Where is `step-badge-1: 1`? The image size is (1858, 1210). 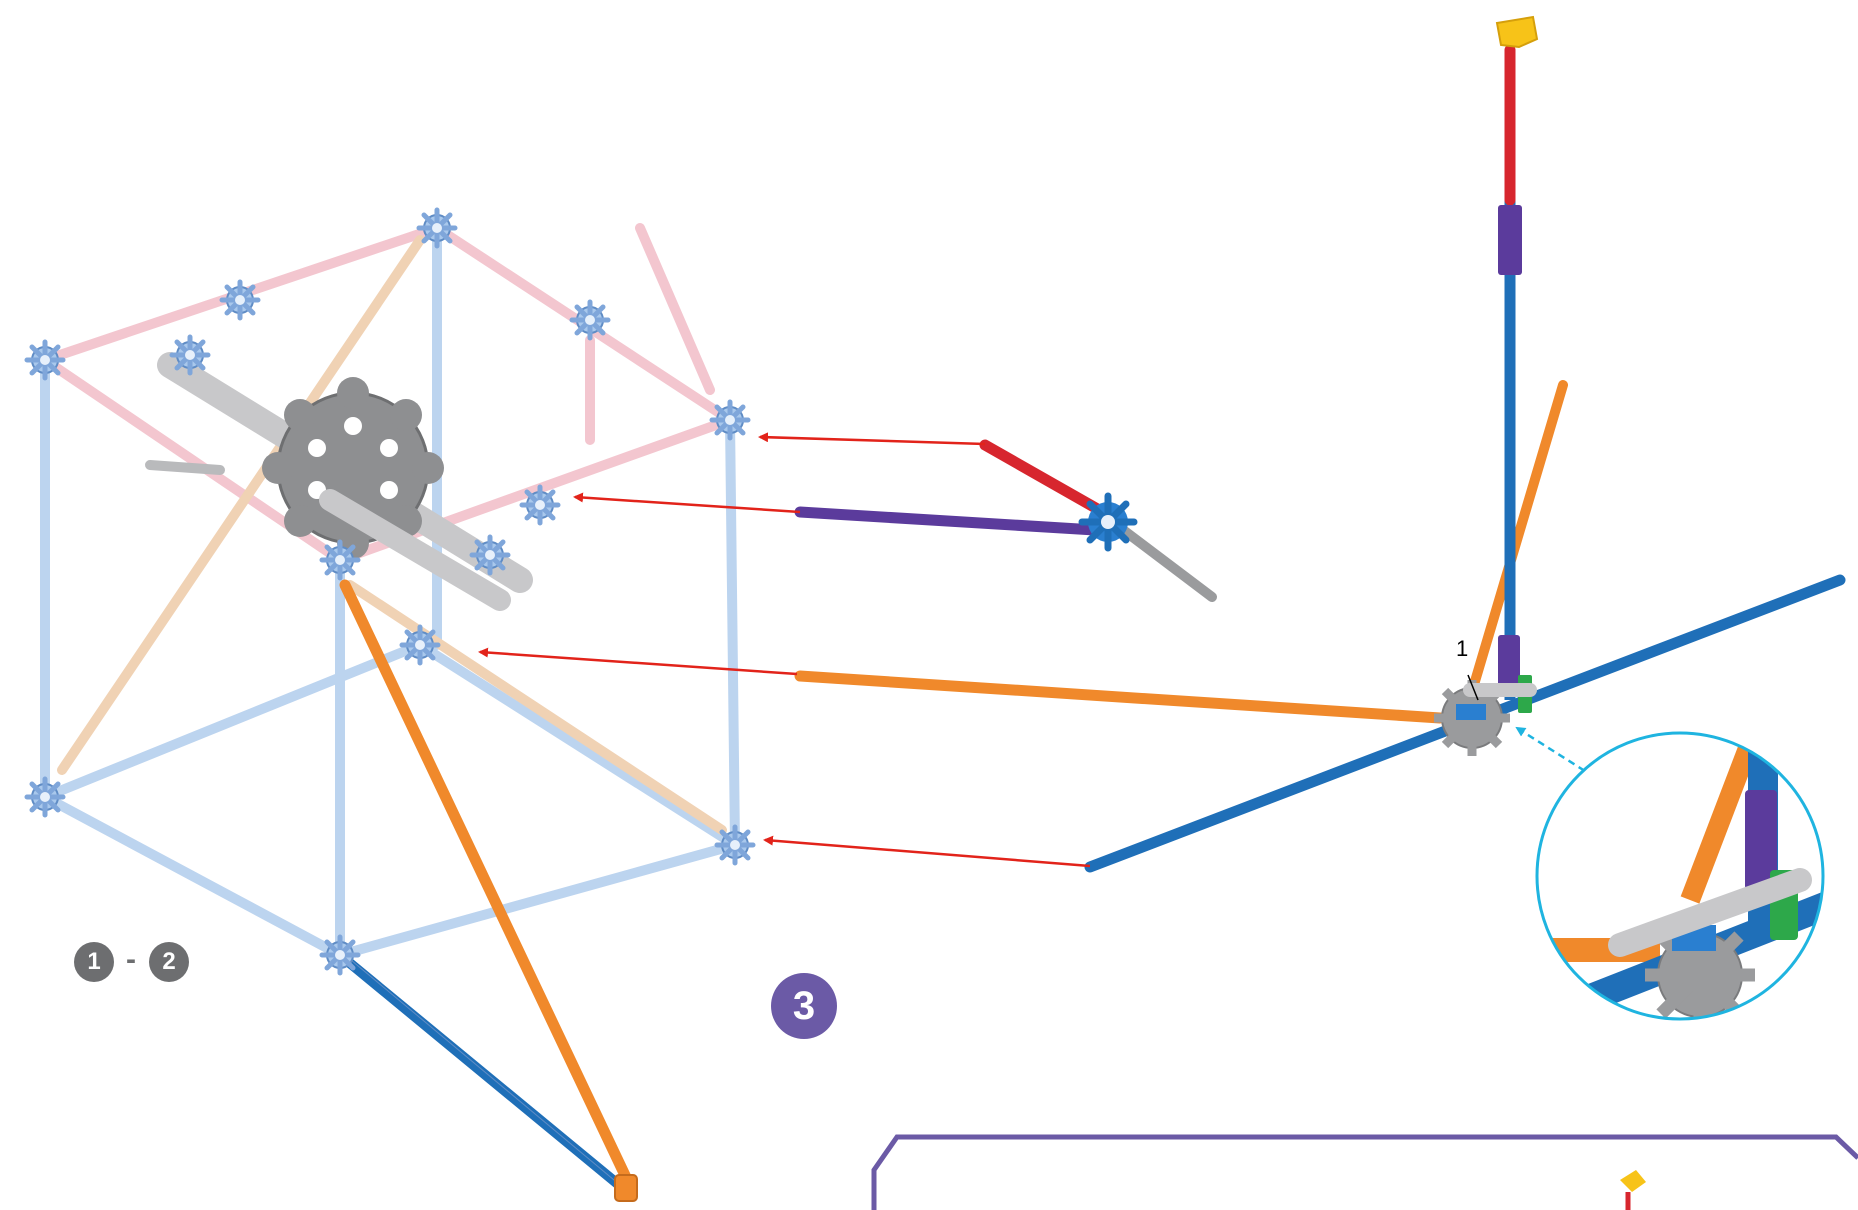 step-badge-1: 1 is located at coordinates (94, 962).